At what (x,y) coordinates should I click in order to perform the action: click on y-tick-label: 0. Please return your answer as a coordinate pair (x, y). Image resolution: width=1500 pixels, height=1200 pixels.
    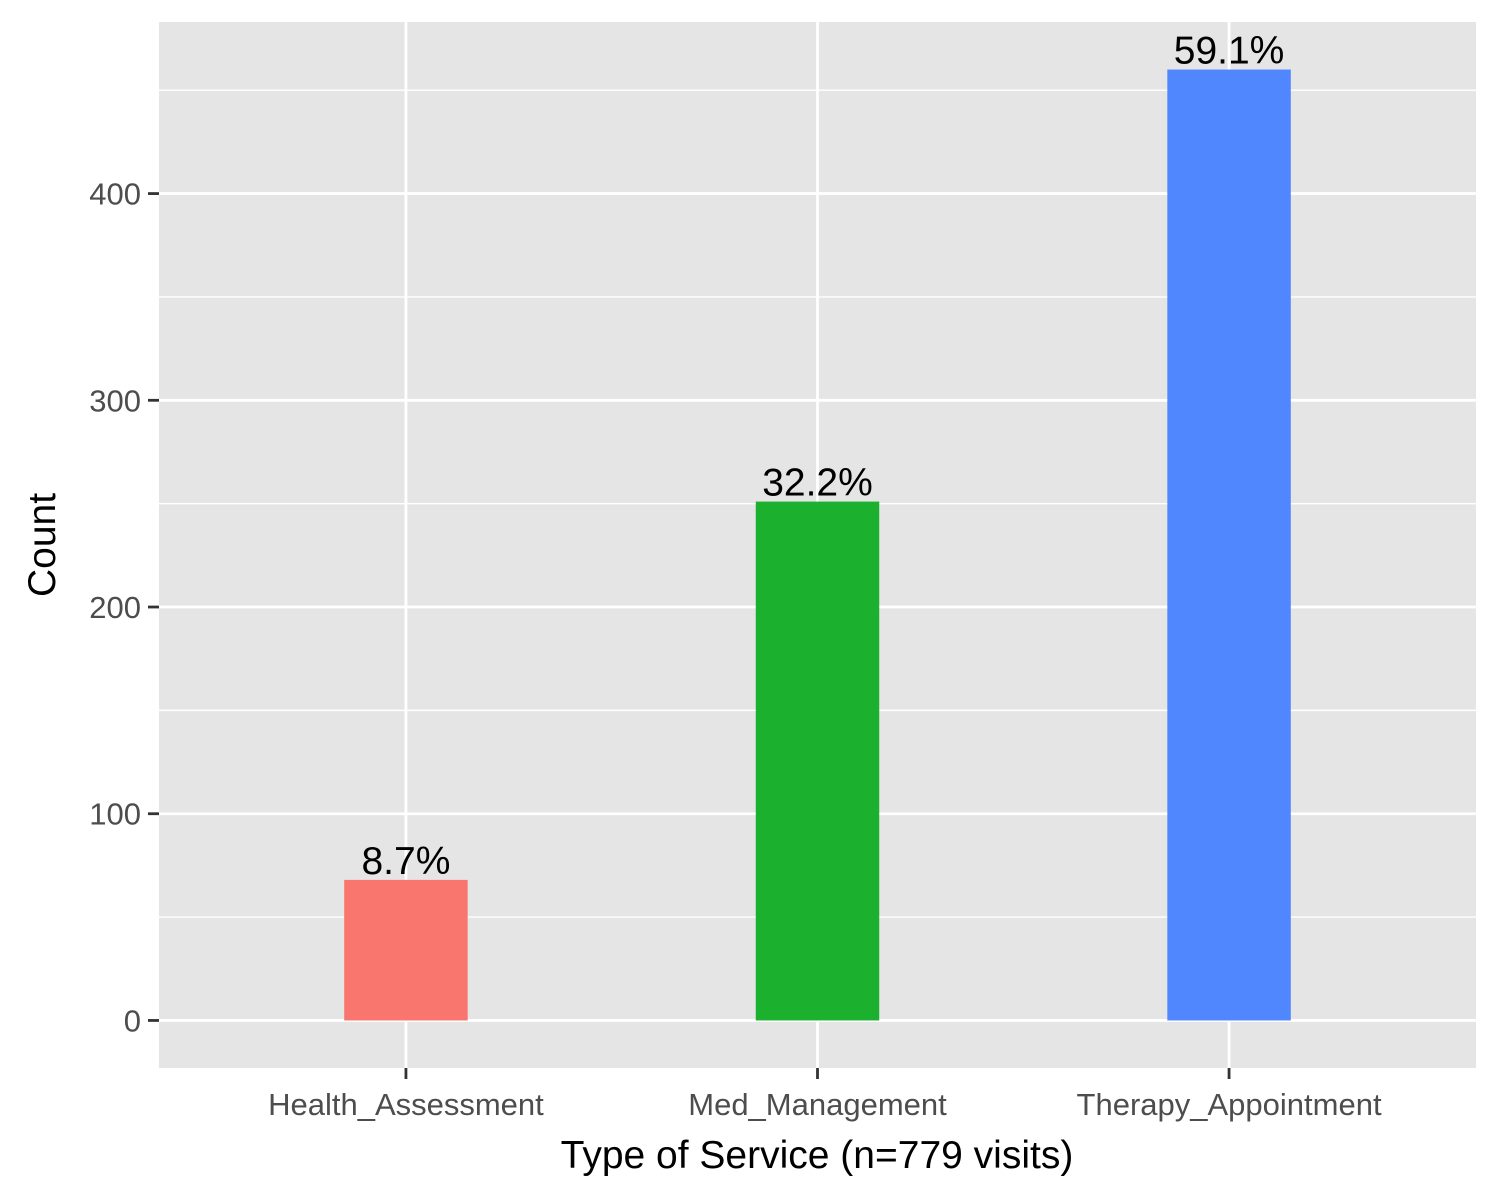
    Looking at the image, I should click on (132, 1020).